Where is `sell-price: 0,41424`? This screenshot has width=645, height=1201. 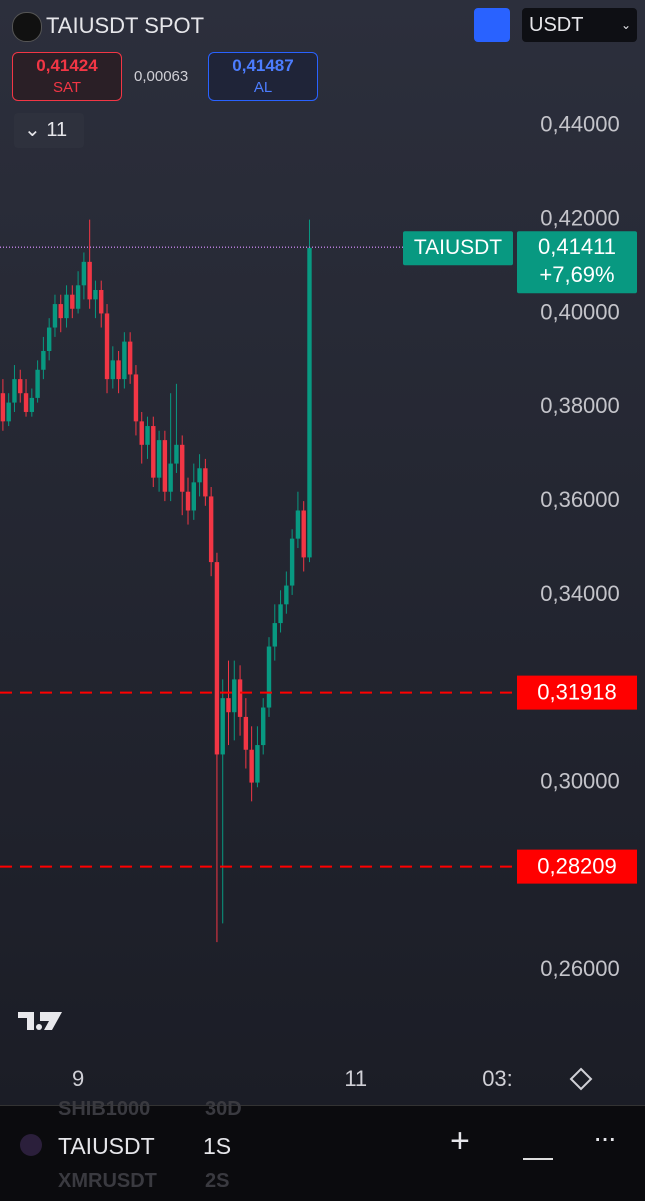 sell-price: 0,41424 is located at coordinates (67, 65).